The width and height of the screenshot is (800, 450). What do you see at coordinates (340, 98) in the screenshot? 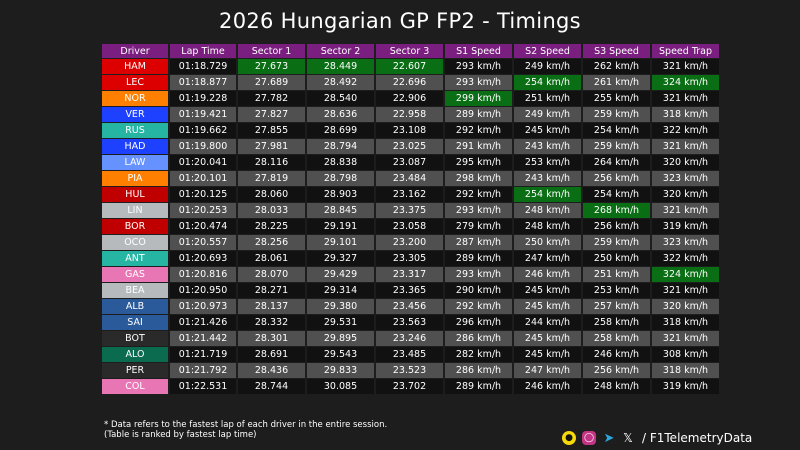
I see `sector-2-cell: 28.540` at bounding box center [340, 98].